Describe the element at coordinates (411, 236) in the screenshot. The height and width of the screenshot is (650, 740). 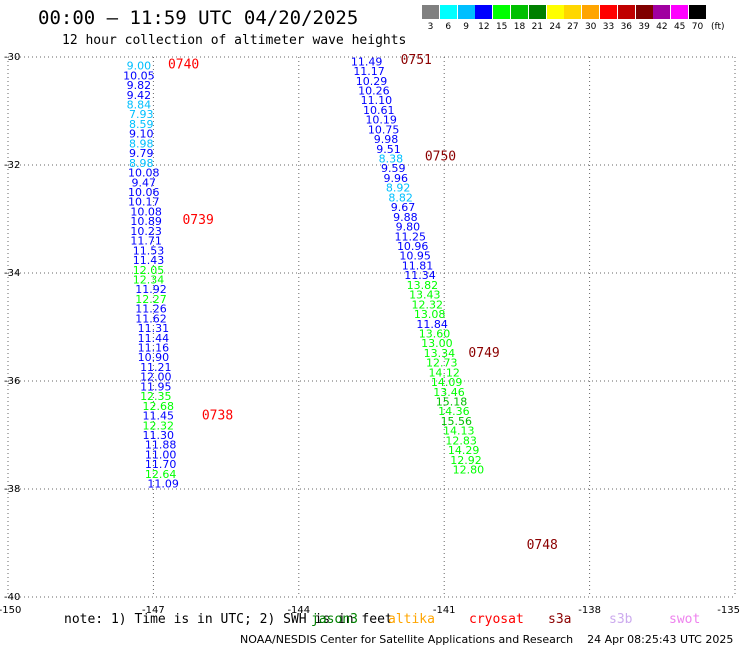
I see `wave-height-label: 11.25` at that location.